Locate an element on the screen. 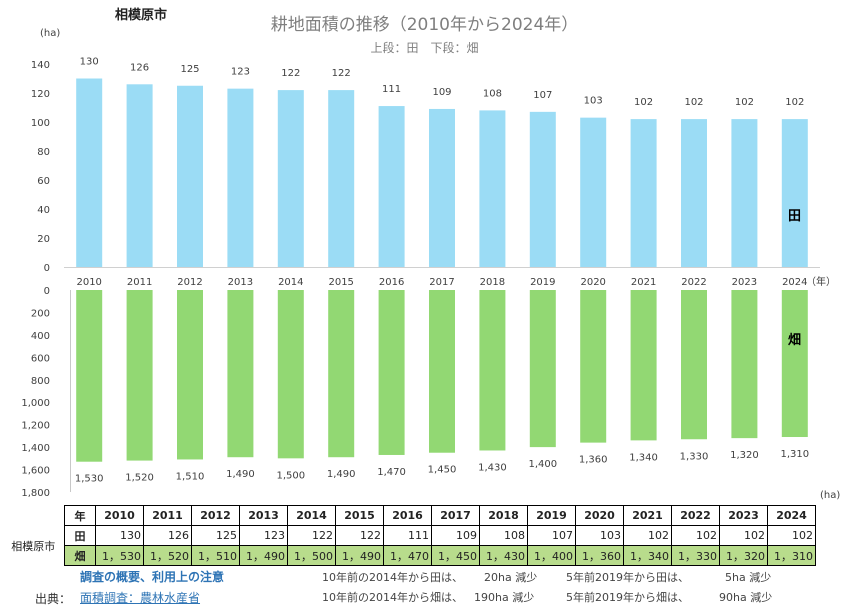 The width and height of the screenshot is (849, 609). y-tick-field: 600 is located at coordinates (40, 358).